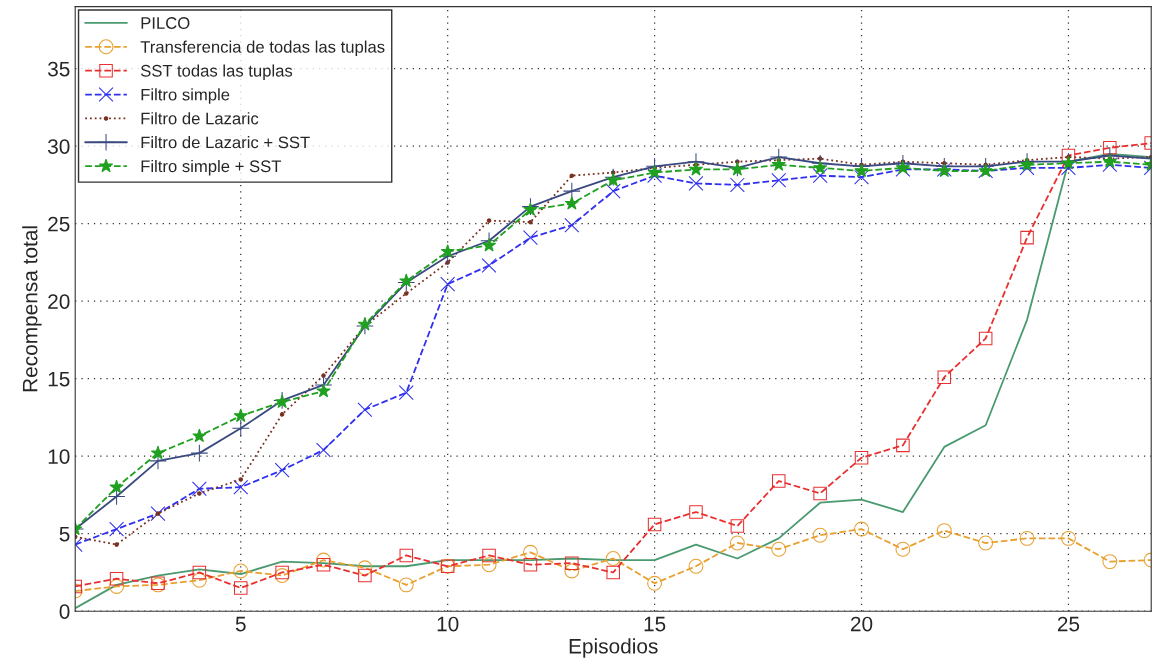 This screenshot has width=1157, height=668. Describe the element at coordinates (165, 23) in the screenshot. I see `legend-label: PILCO` at that location.